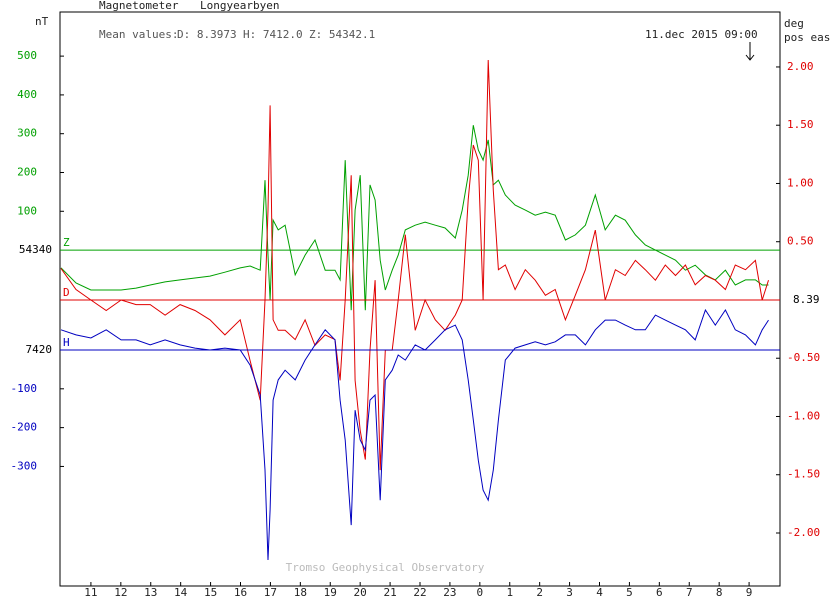 Image resolution: width=830 pixels, height=604 pixels. What do you see at coordinates (39, 349) in the screenshot?
I see `baseline-label: 7420` at bounding box center [39, 349].